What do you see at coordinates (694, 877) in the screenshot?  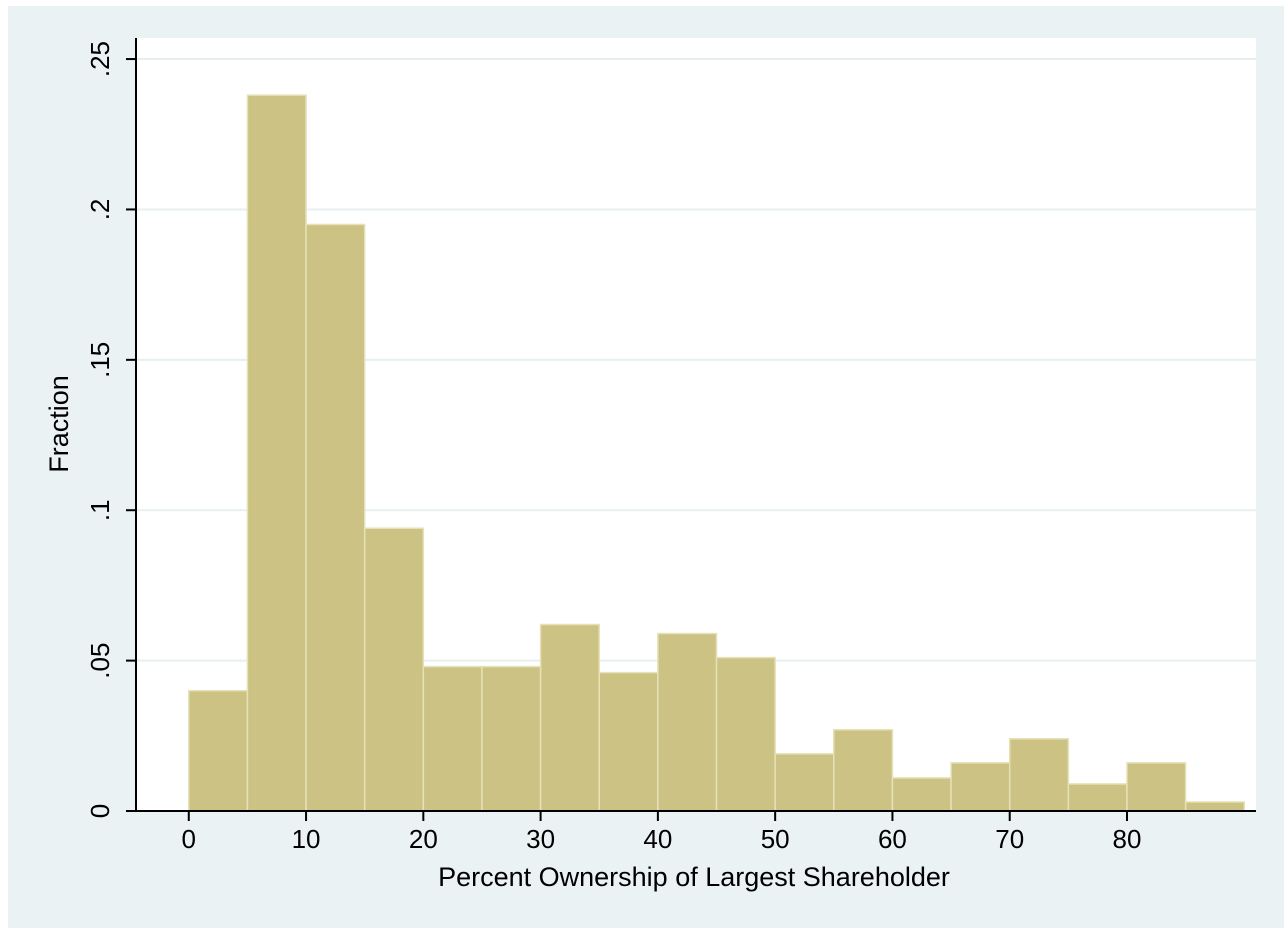 I see `x-axis-title: Percent Ownership of Largest Shareholder` at bounding box center [694, 877].